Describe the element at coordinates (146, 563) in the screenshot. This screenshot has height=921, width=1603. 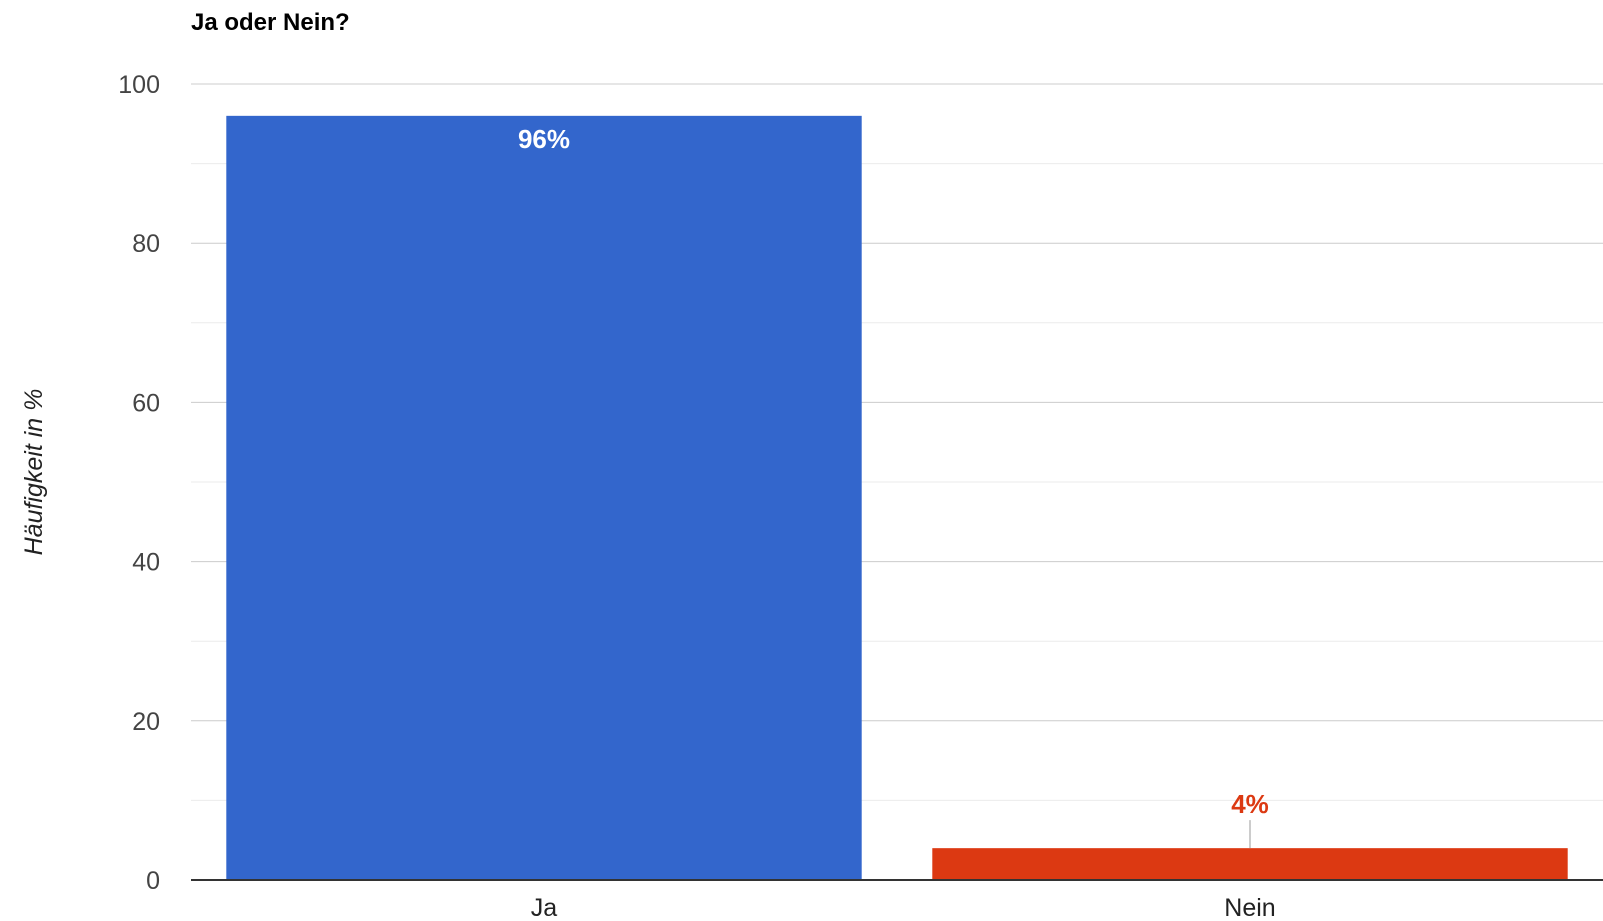
I see `y-tick-label: 40` at that location.